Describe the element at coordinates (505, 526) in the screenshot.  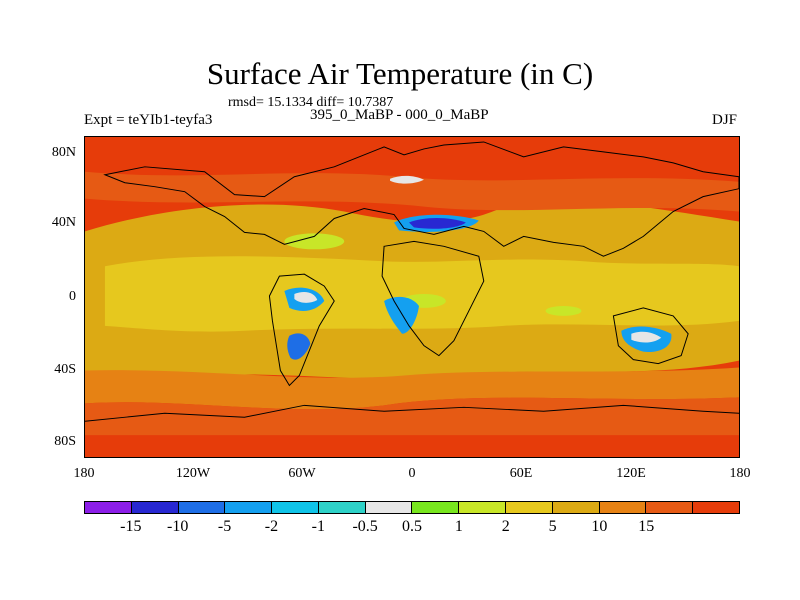
I see `color-scale-label: 2` at that location.